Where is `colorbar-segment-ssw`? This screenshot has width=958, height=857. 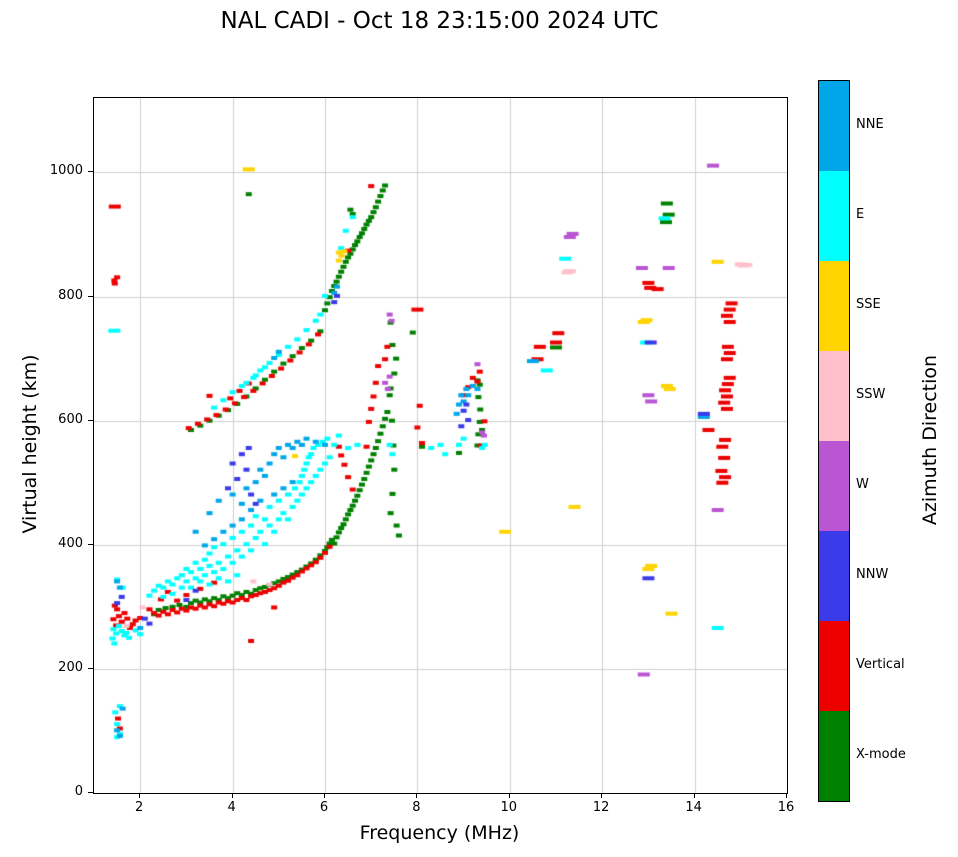 colorbar-segment-ssw is located at coordinates (834, 396).